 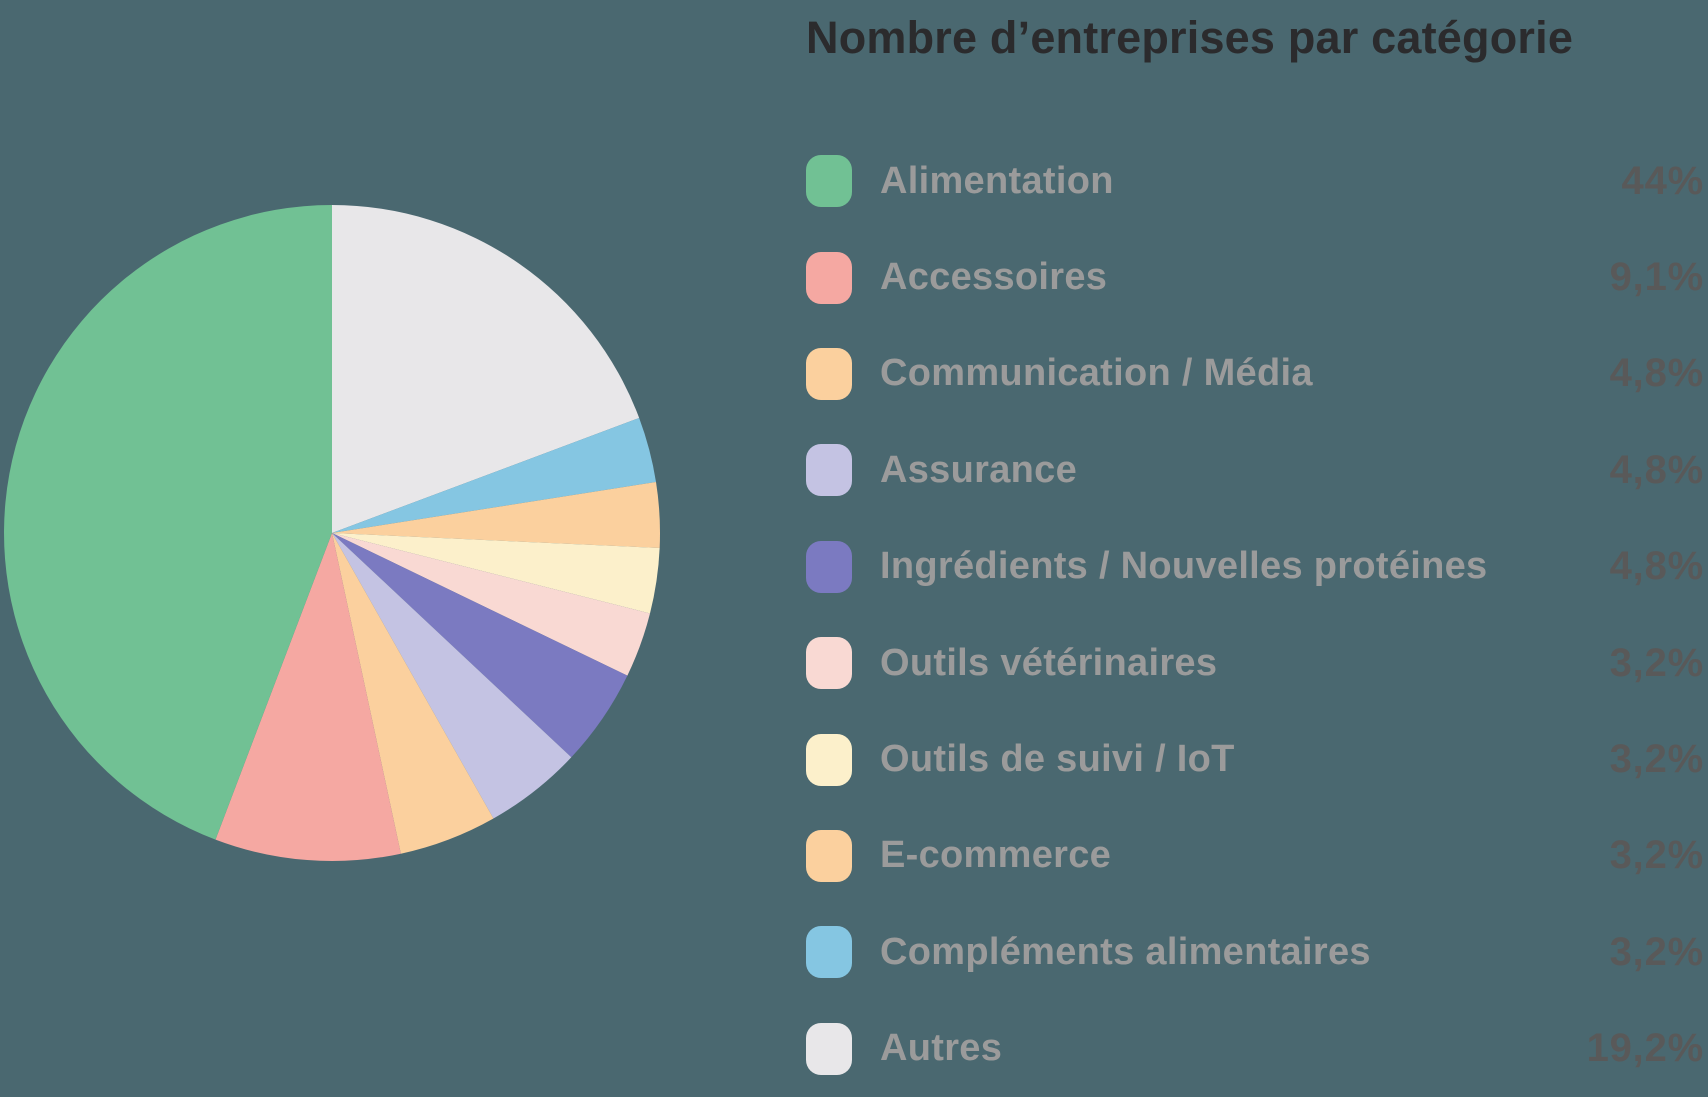 What do you see at coordinates (1656, 277) in the screenshot?
I see `legend-item-value: 9,1%` at bounding box center [1656, 277].